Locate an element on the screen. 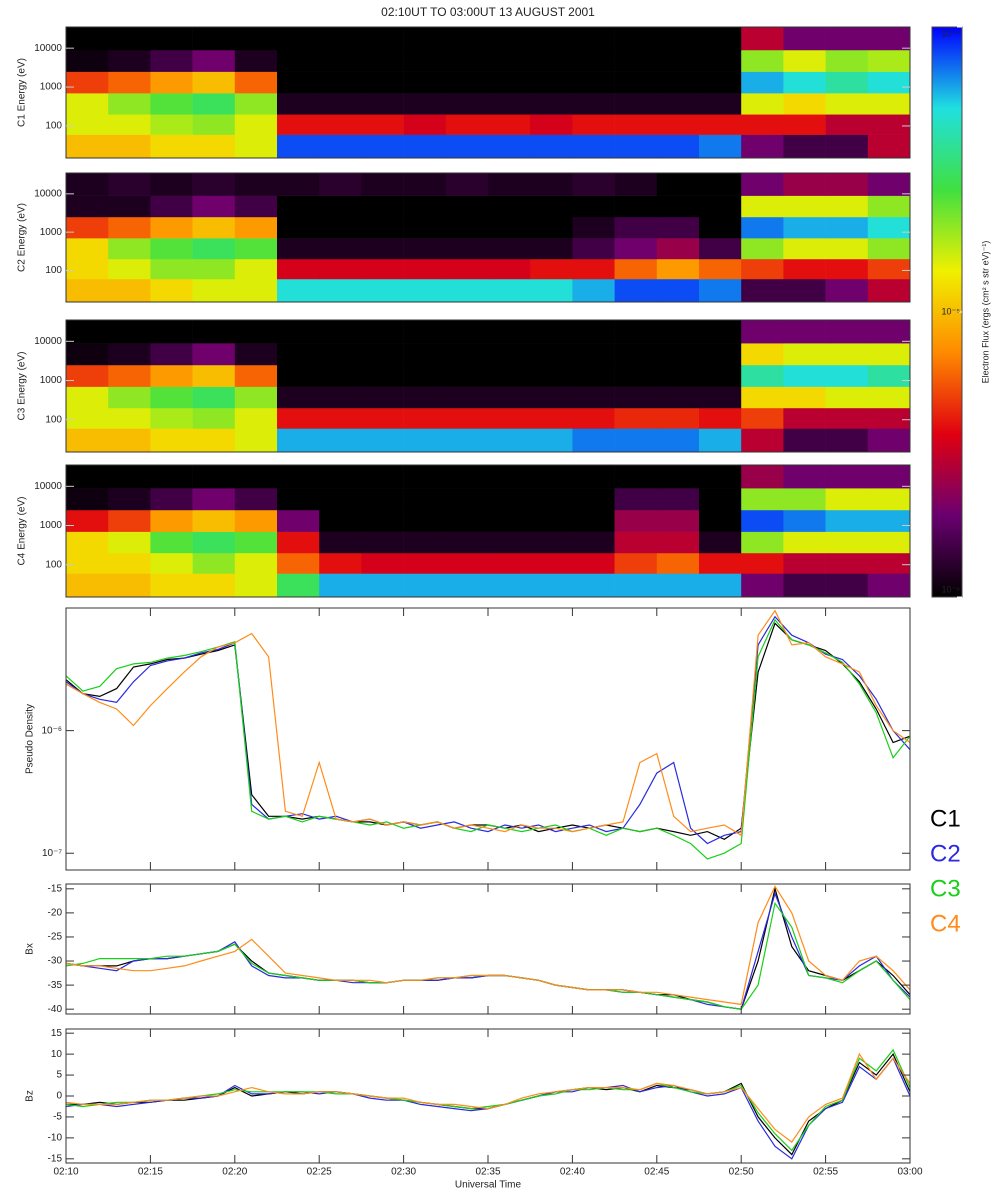 Image resolution: width=998 pixels, height=1194 pixels. y-tick-label: 5 is located at coordinates (59, 1075).